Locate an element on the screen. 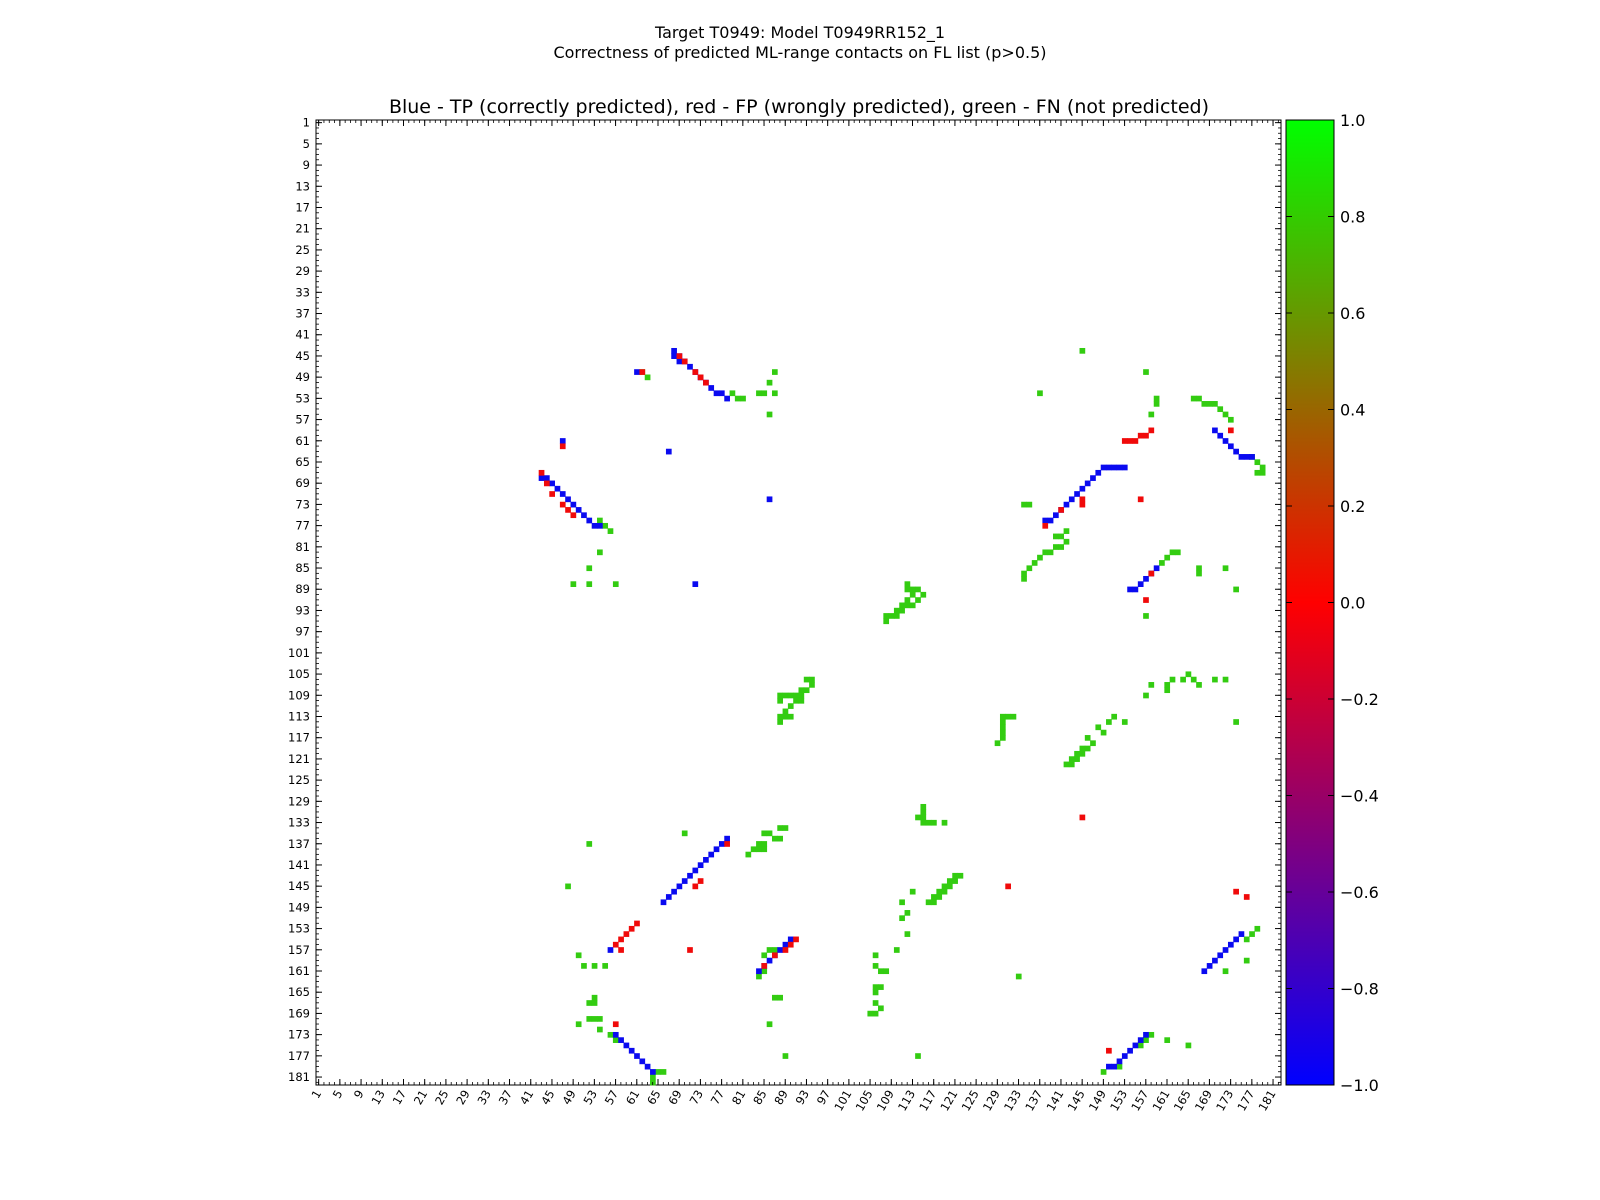  x-tick-label: 5 is located at coordinates (338, 1094).